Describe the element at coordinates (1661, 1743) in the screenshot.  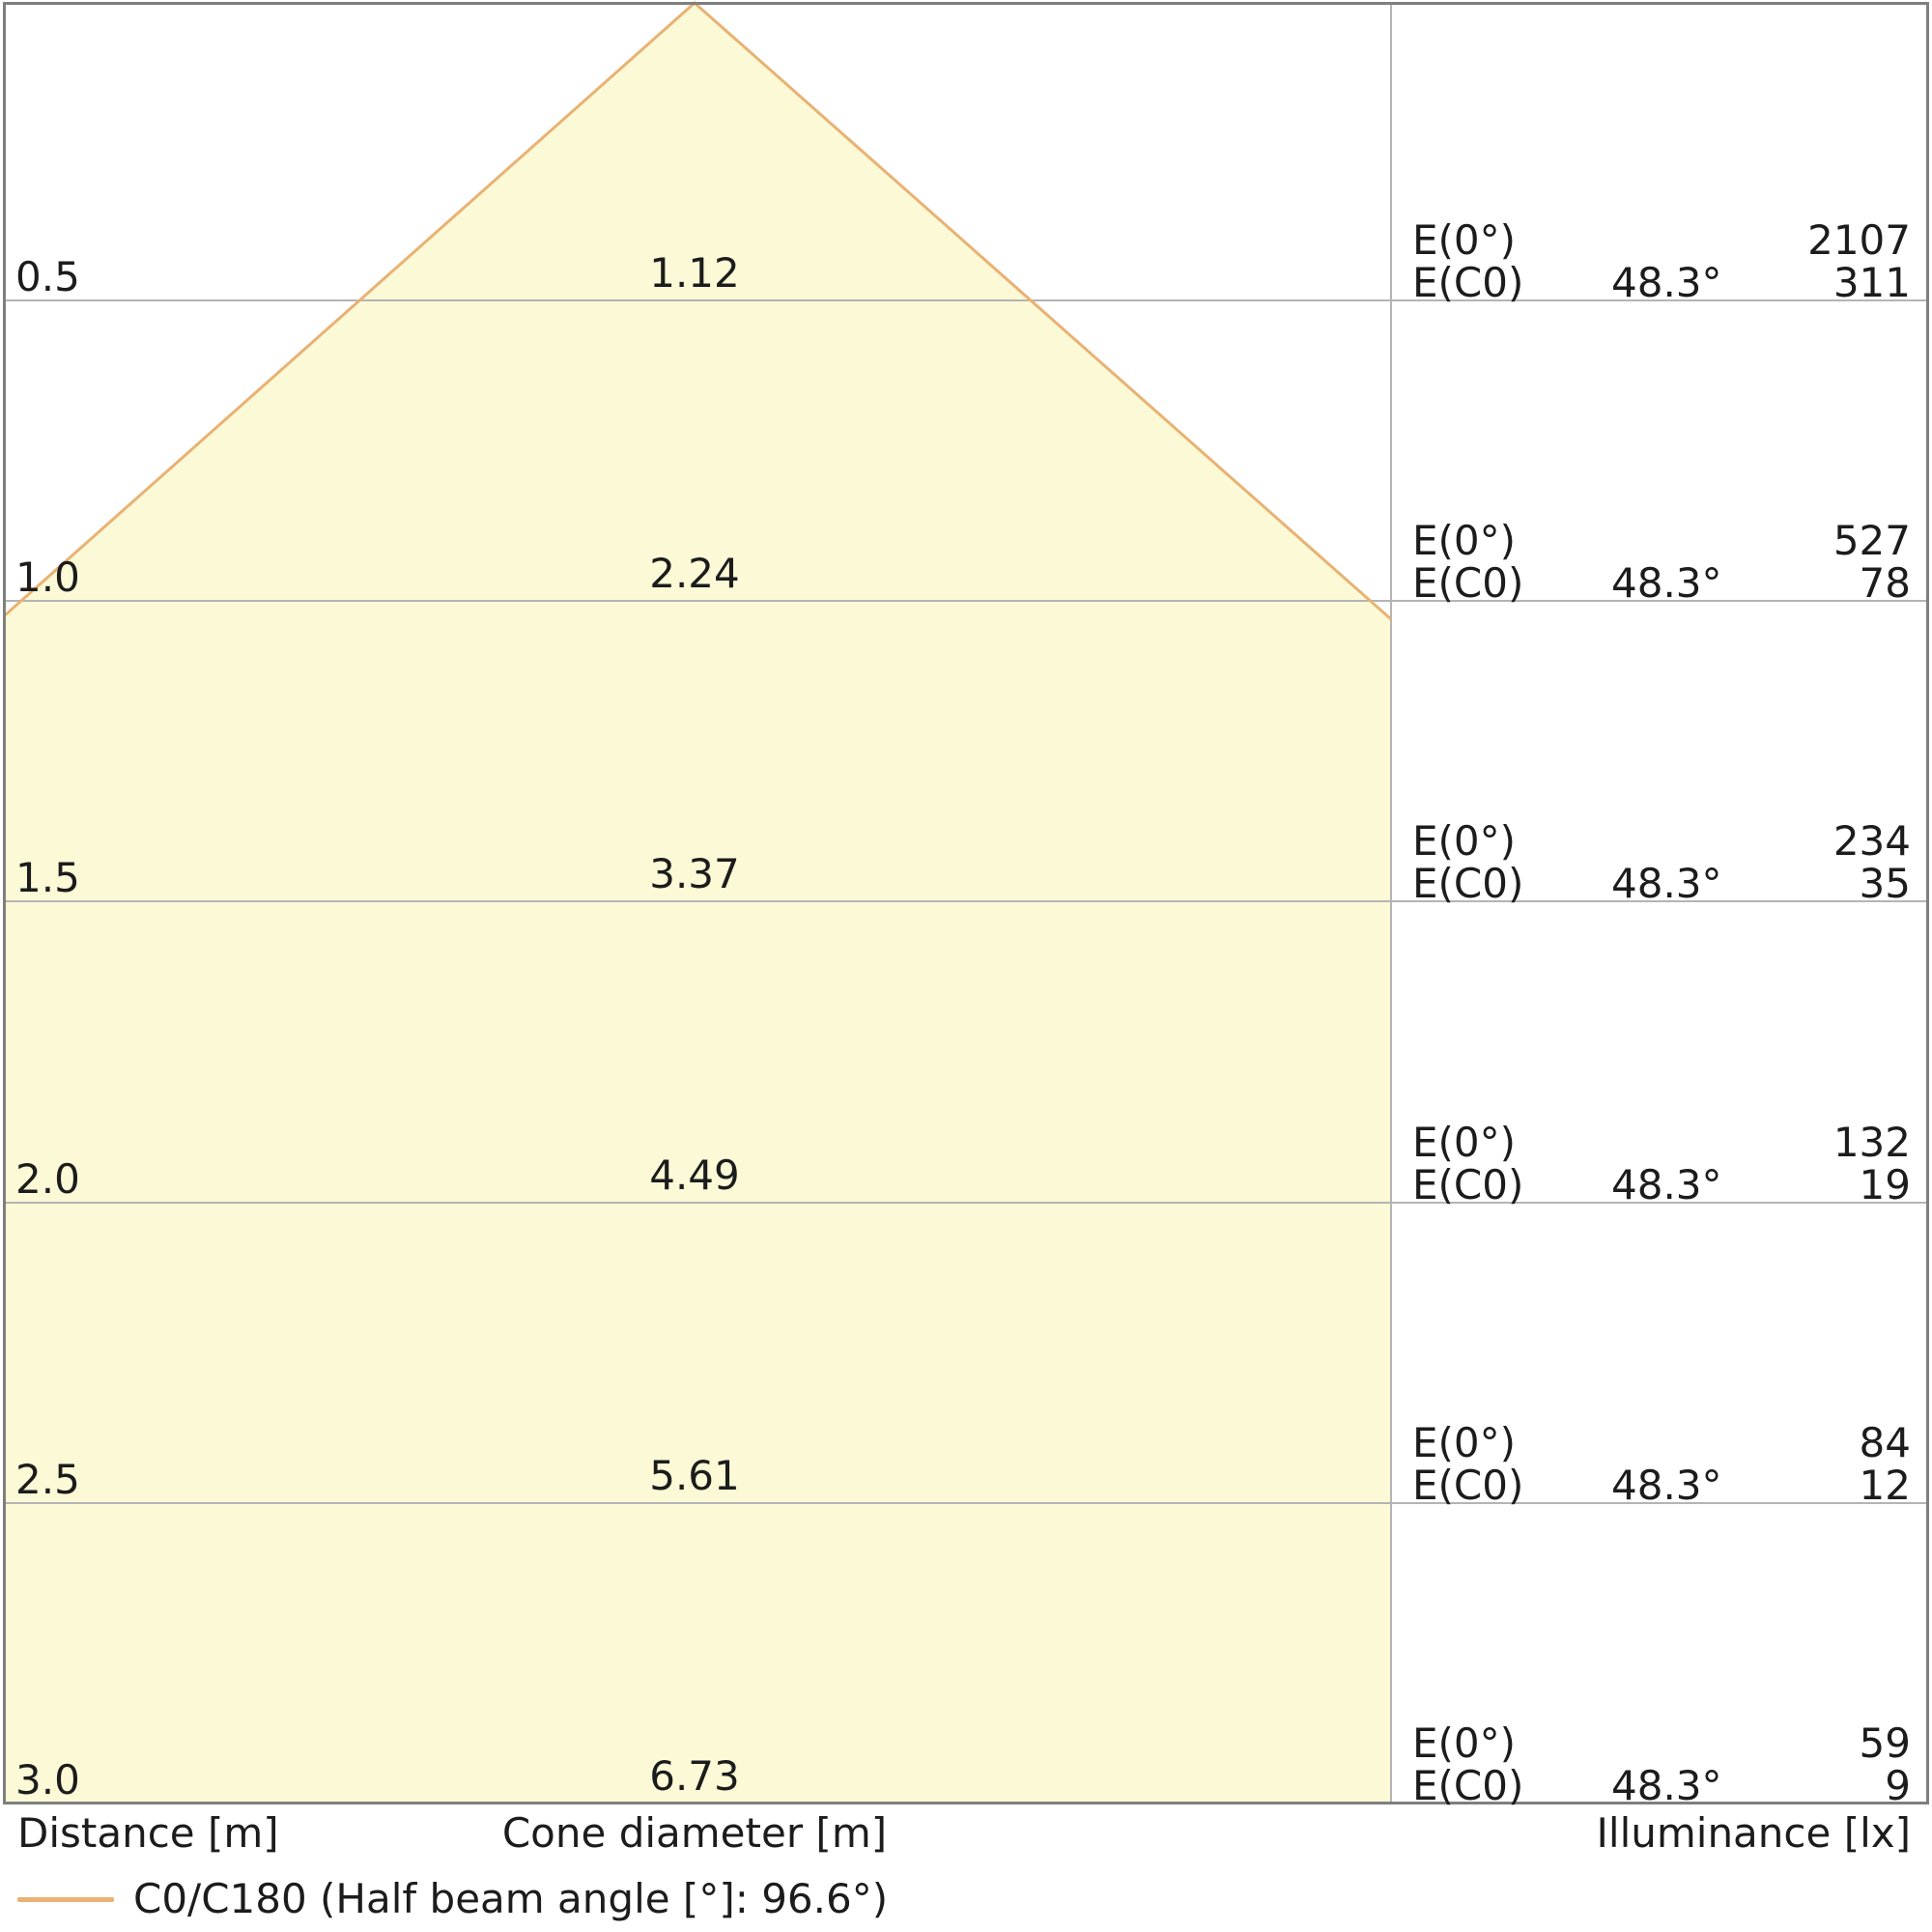
I see `e0-line: E(0°) 59` at that location.